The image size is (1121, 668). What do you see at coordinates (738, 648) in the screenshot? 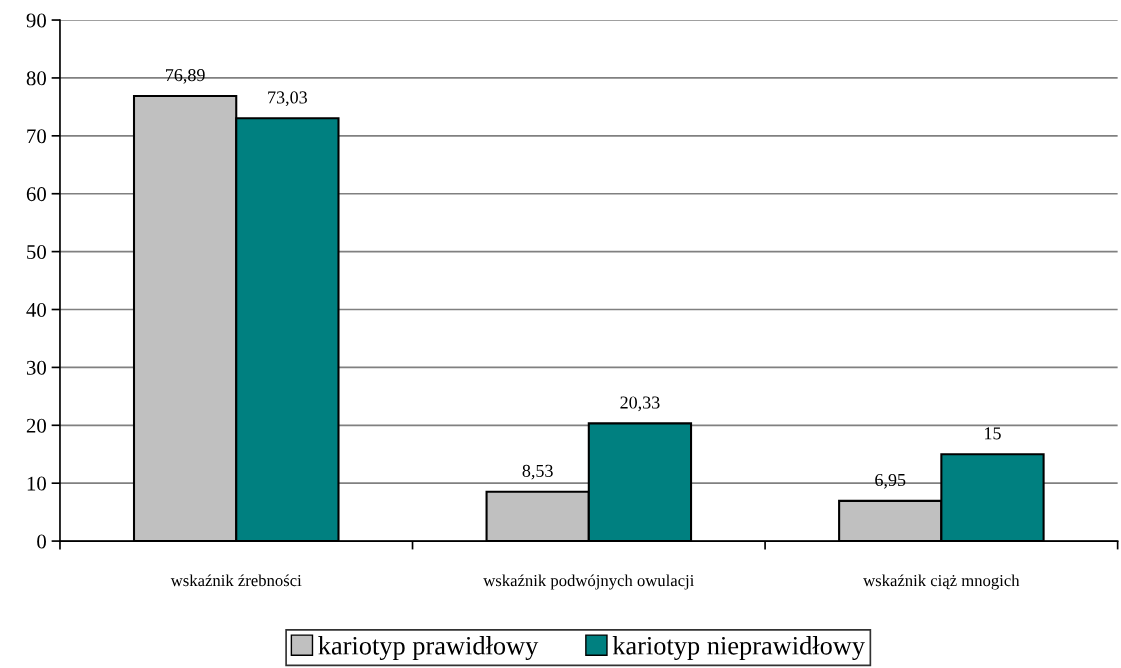
I see `legend-label: kariotyp nieprawidłowy` at bounding box center [738, 648].